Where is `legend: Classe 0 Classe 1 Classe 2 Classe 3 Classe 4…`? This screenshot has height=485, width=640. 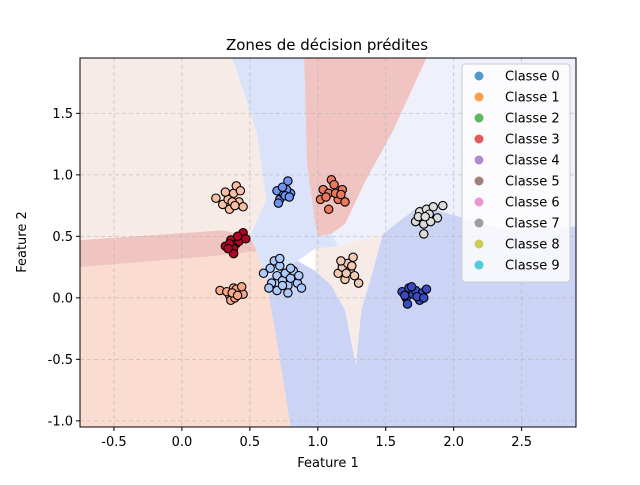 legend: Classe 0 Classe 1 Classe 2 Classe 3 Classe 4… is located at coordinates (516, 173).